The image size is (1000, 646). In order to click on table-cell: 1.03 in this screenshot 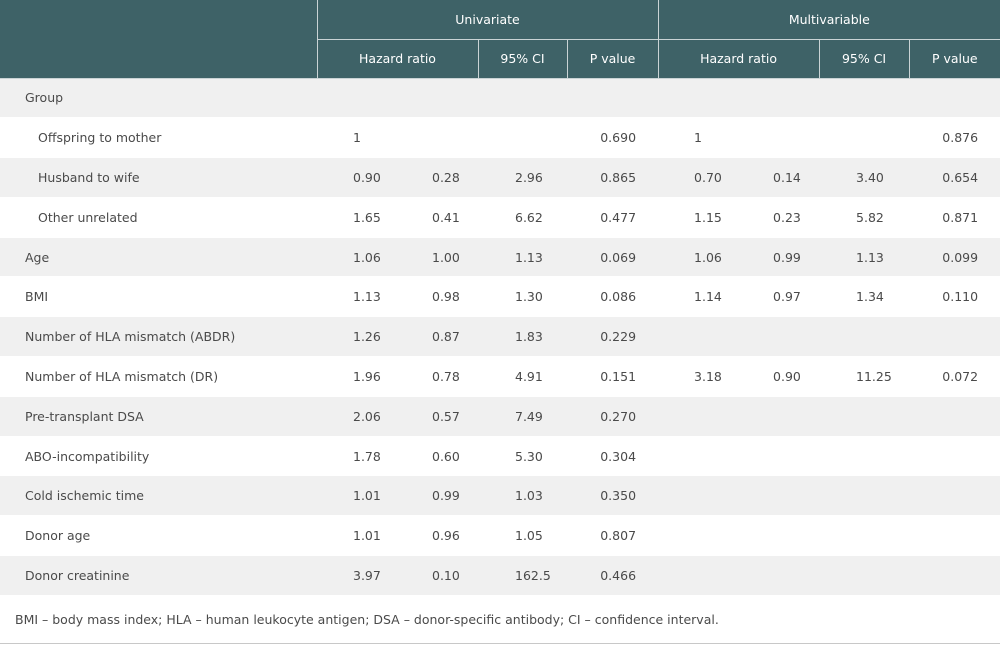, I will do `click(522, 496)`.